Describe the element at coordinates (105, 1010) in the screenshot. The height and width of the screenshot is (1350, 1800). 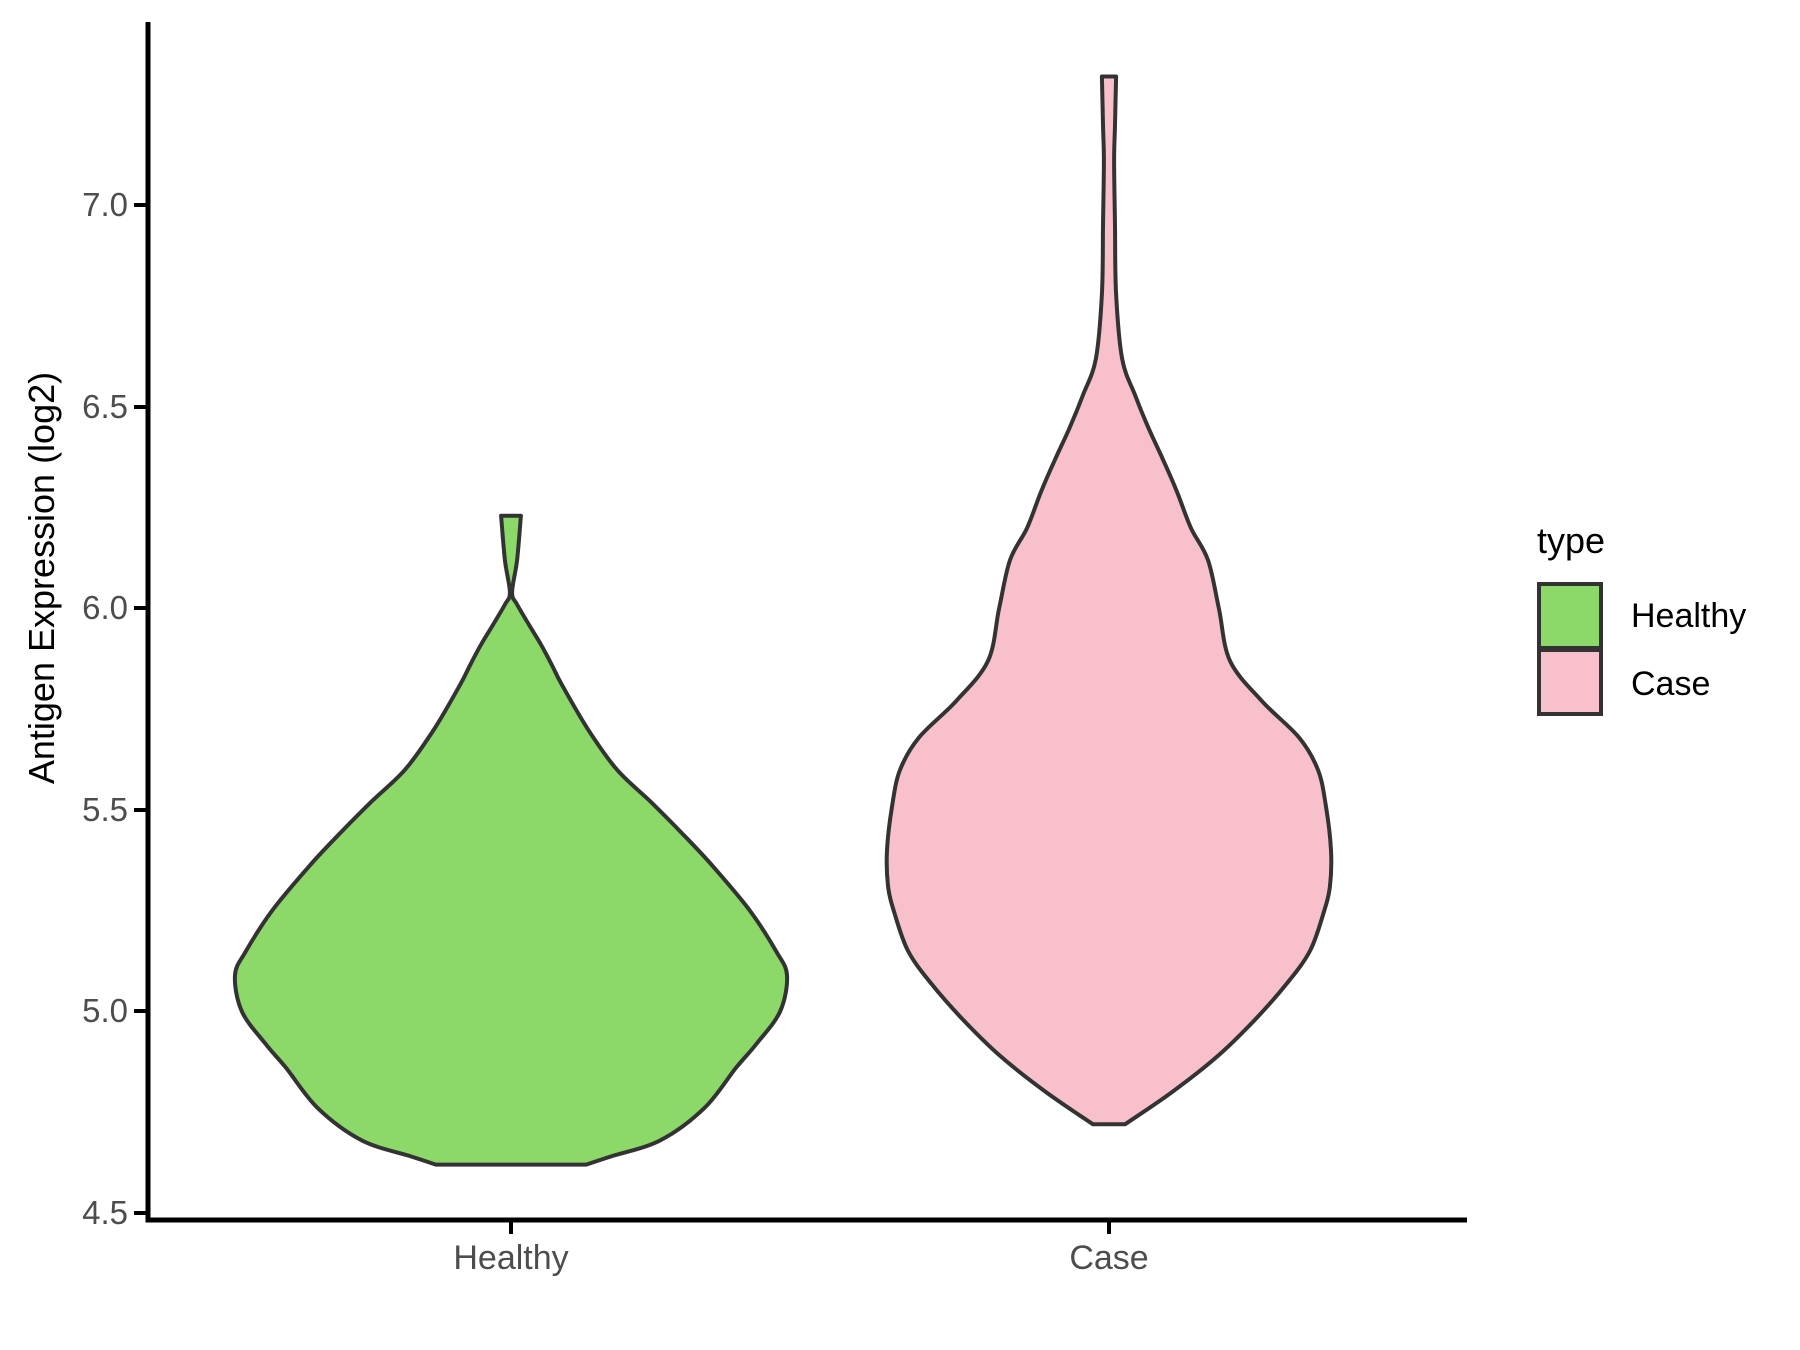
I see `y-tick-label: 5.0` at that location.